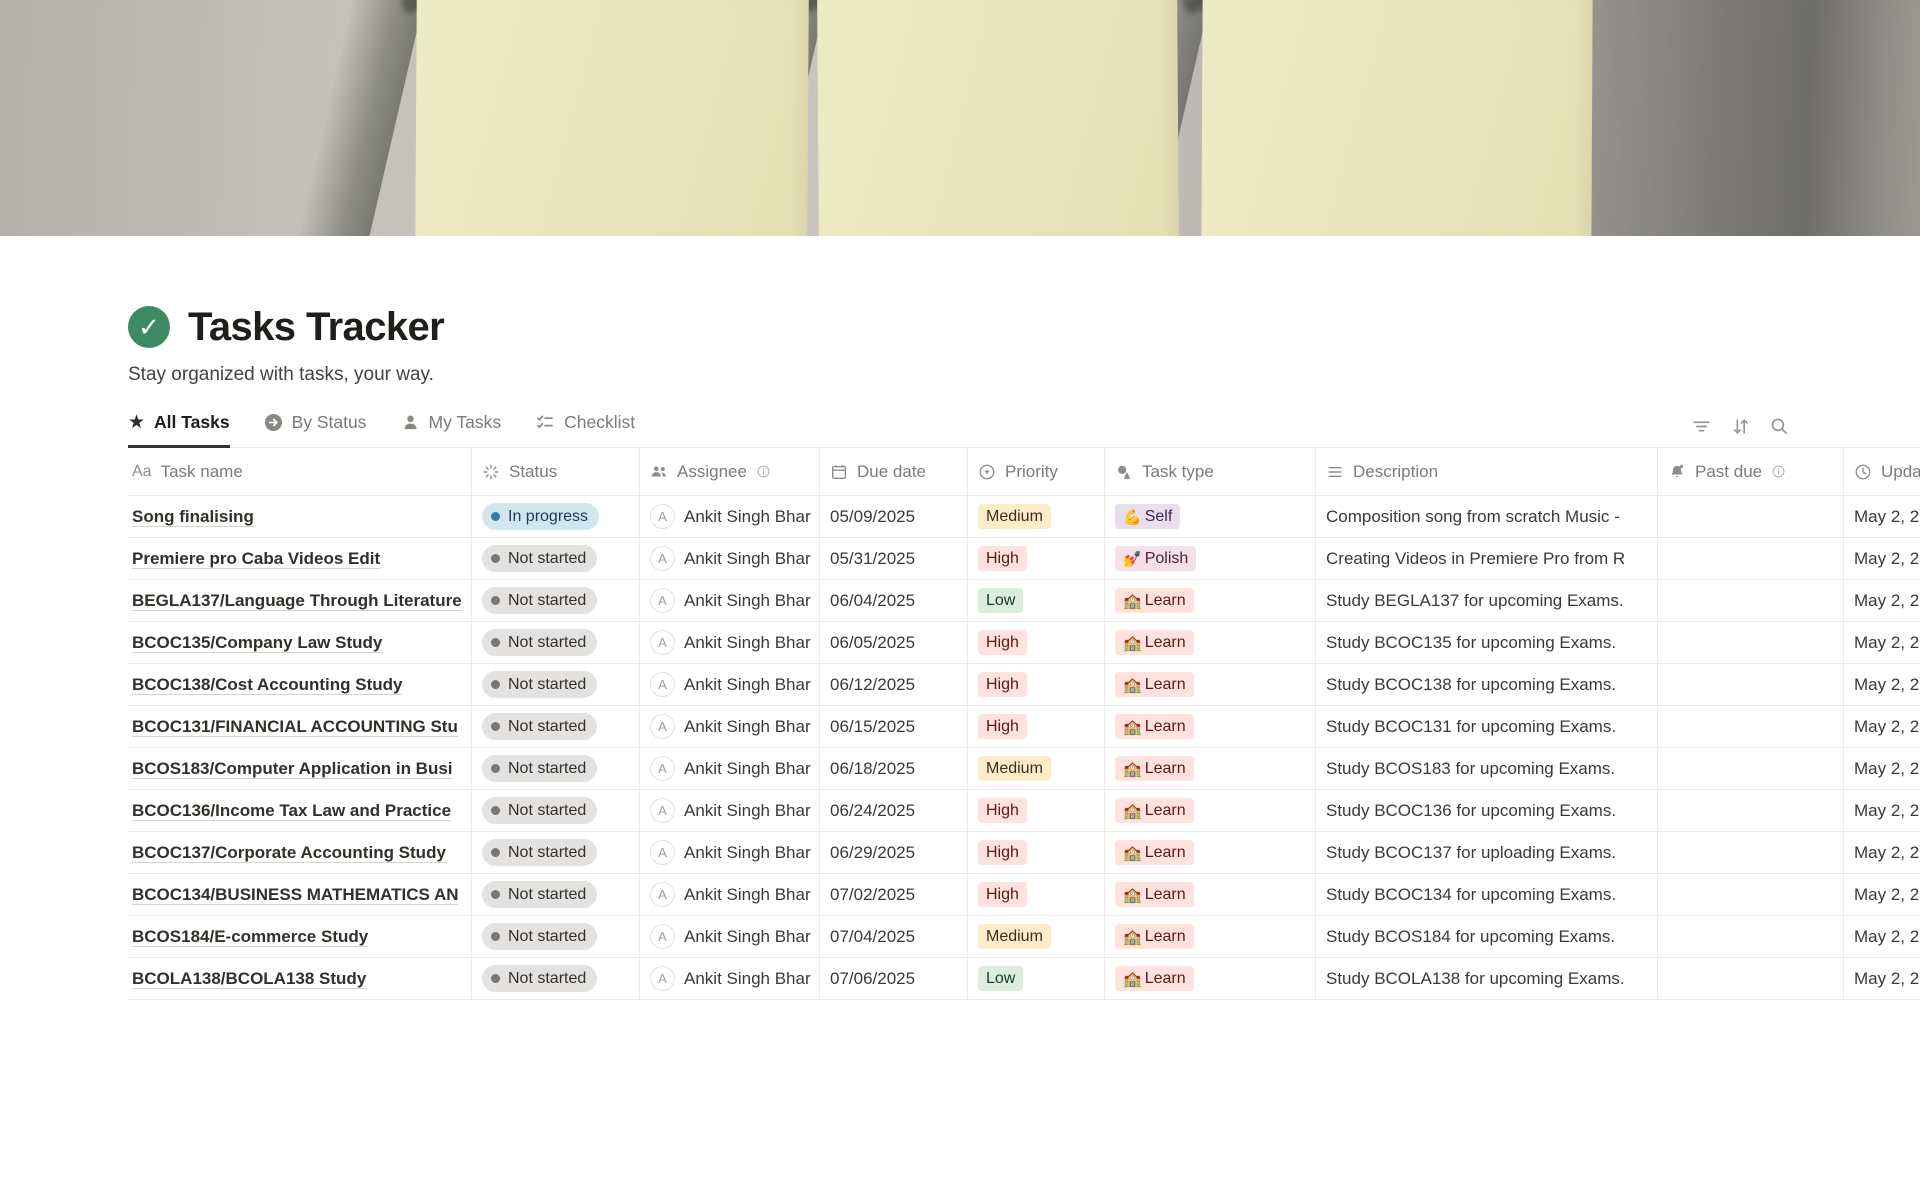 This screenshot has width=1920, height=1199. Describe the element at coordinates (1210, 472) in the screenshot. I see `column-header-task-type: Task type` at that location.